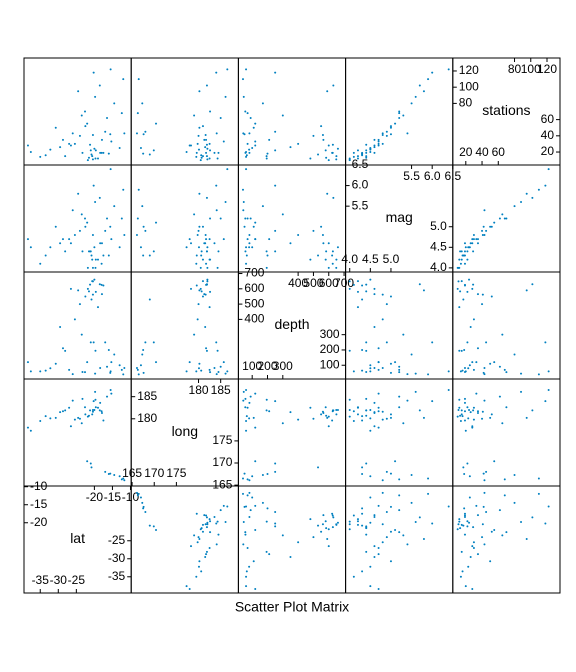 Image resolution: width=576 pixels, height=672 pixels. Describe the element at coordinates (147, 396) in the screenshot. I see `tick-label: 185` at that location.